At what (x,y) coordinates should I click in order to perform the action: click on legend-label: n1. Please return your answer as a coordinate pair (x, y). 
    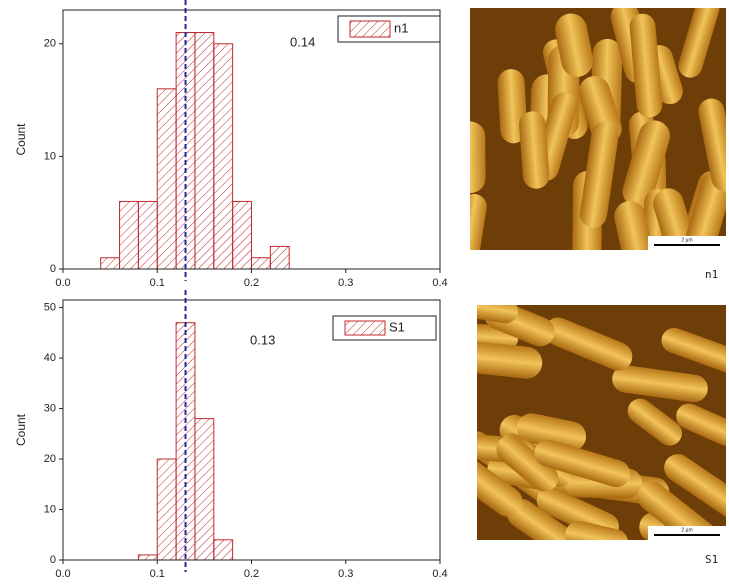
    Looking at the image, I should click on (401, 27).